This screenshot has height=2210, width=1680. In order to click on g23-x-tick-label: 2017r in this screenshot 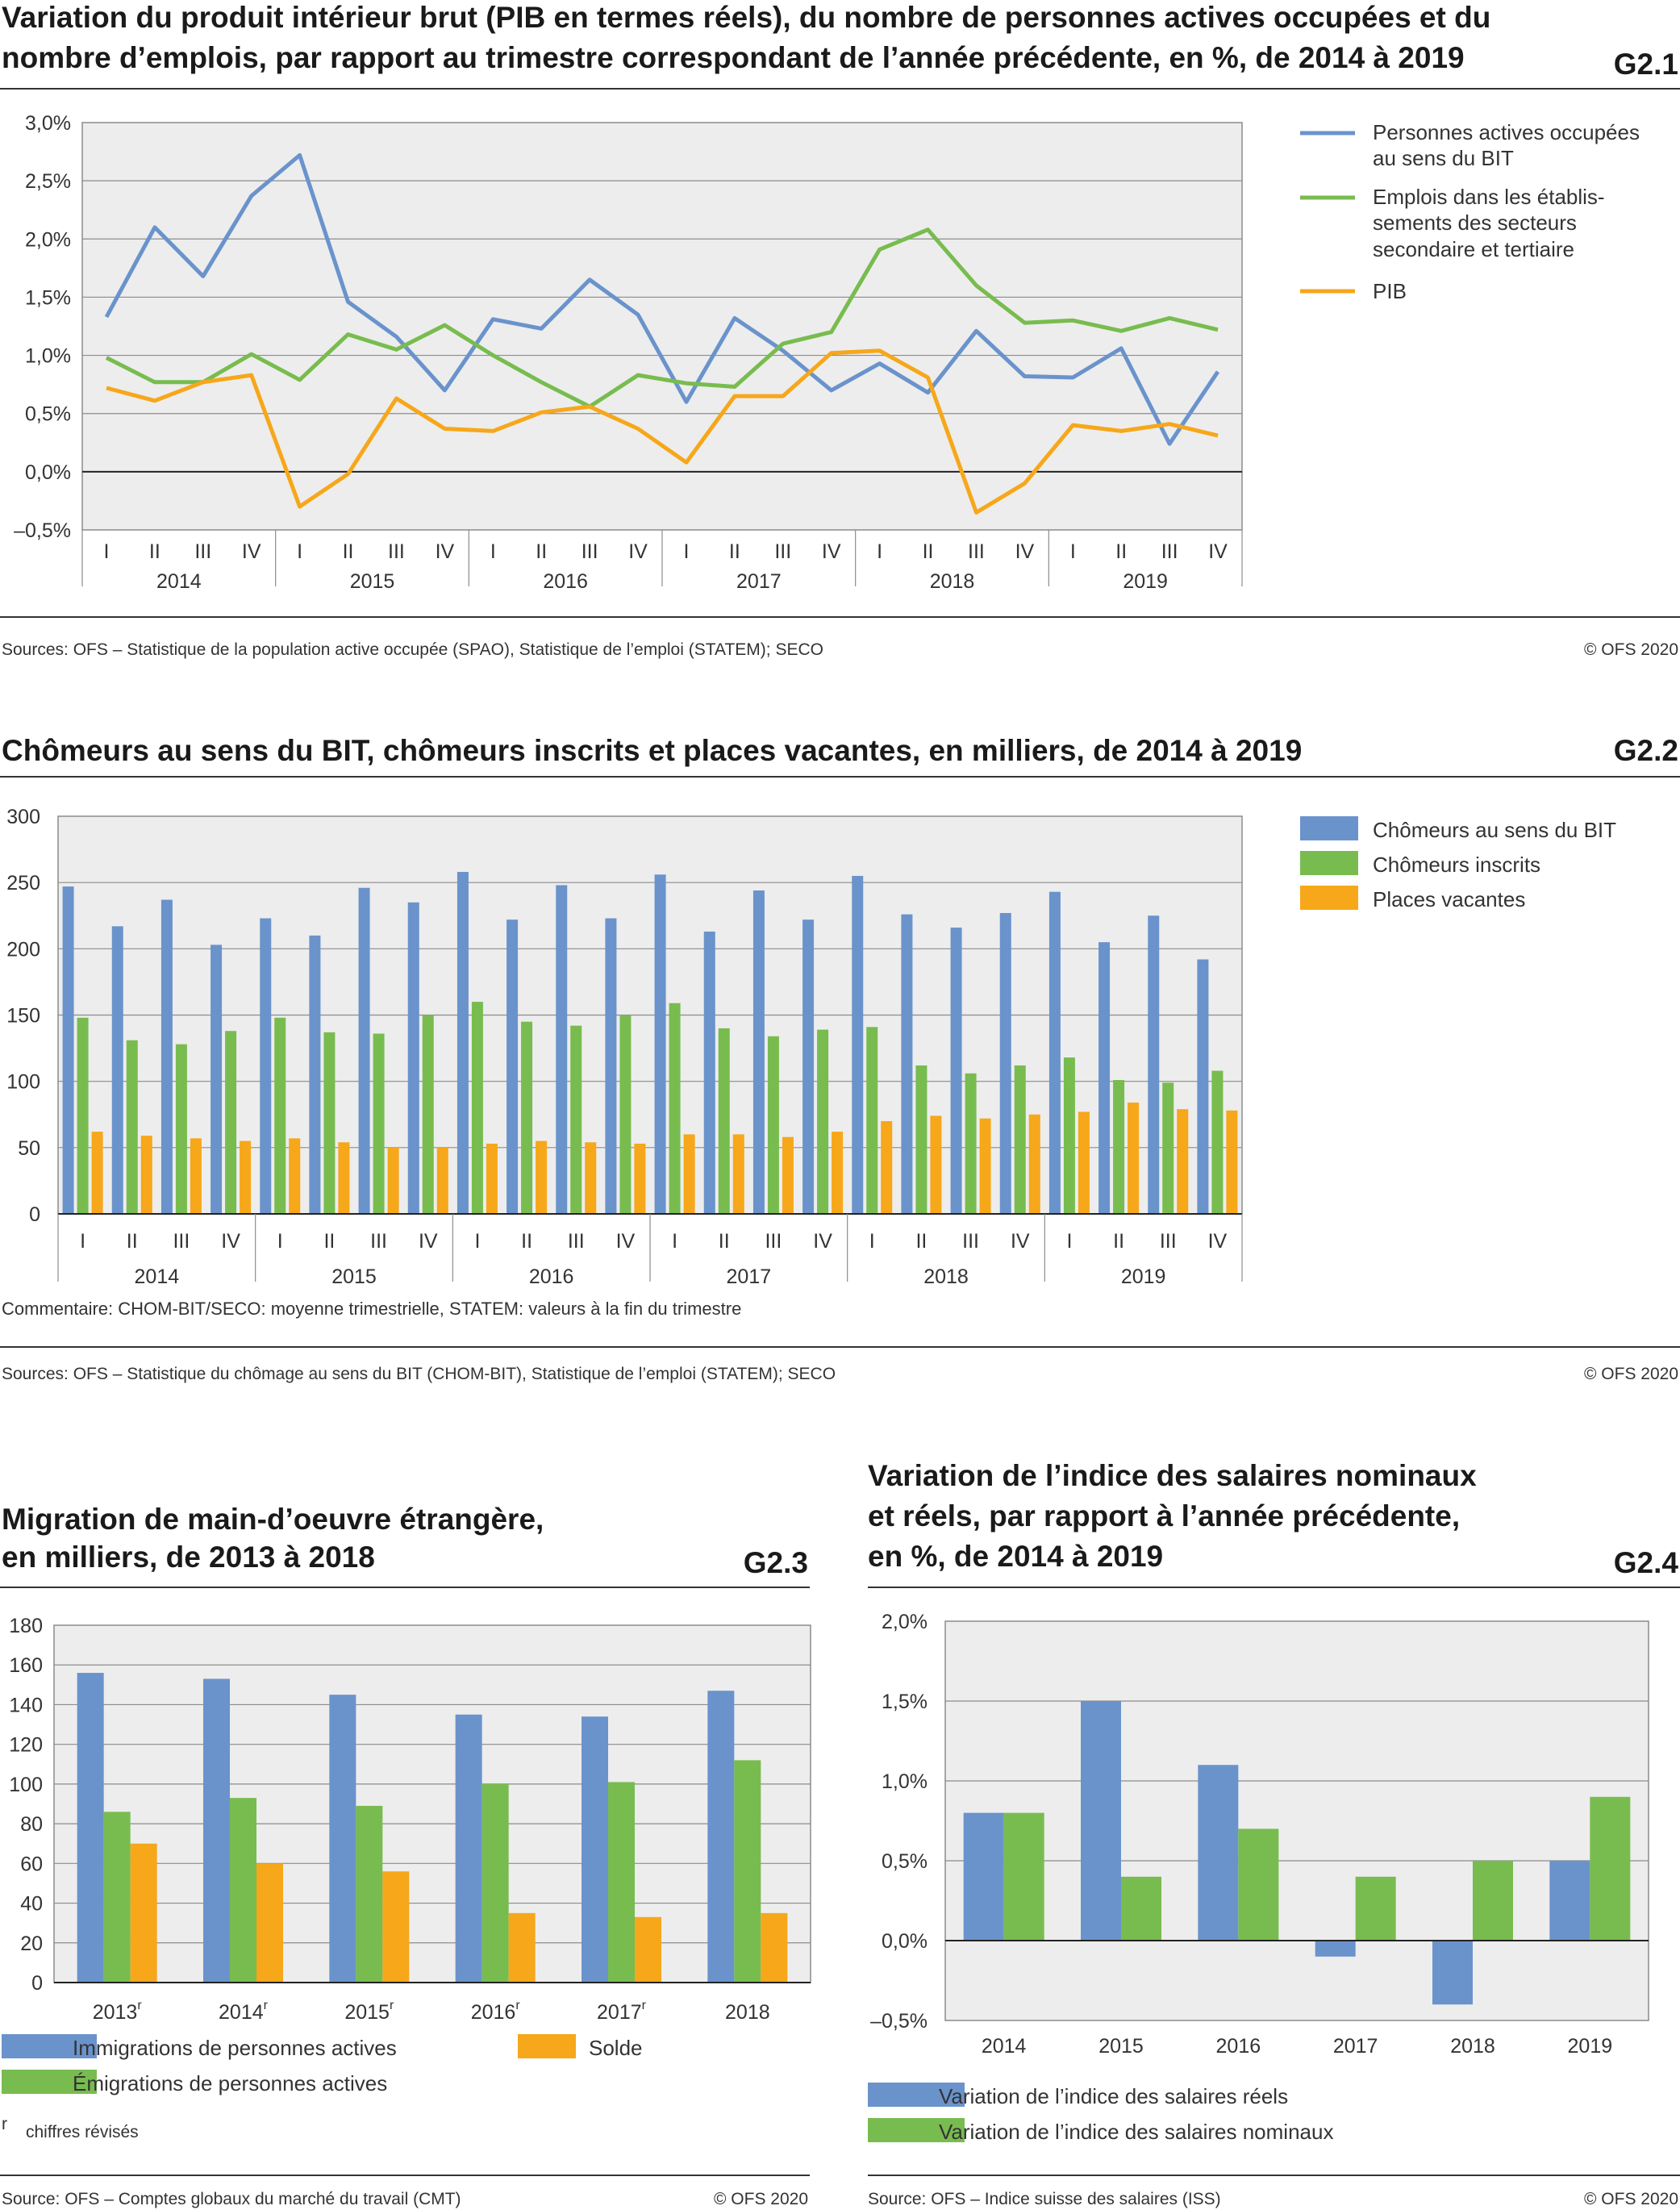, I will do `click(622, 2011)`.